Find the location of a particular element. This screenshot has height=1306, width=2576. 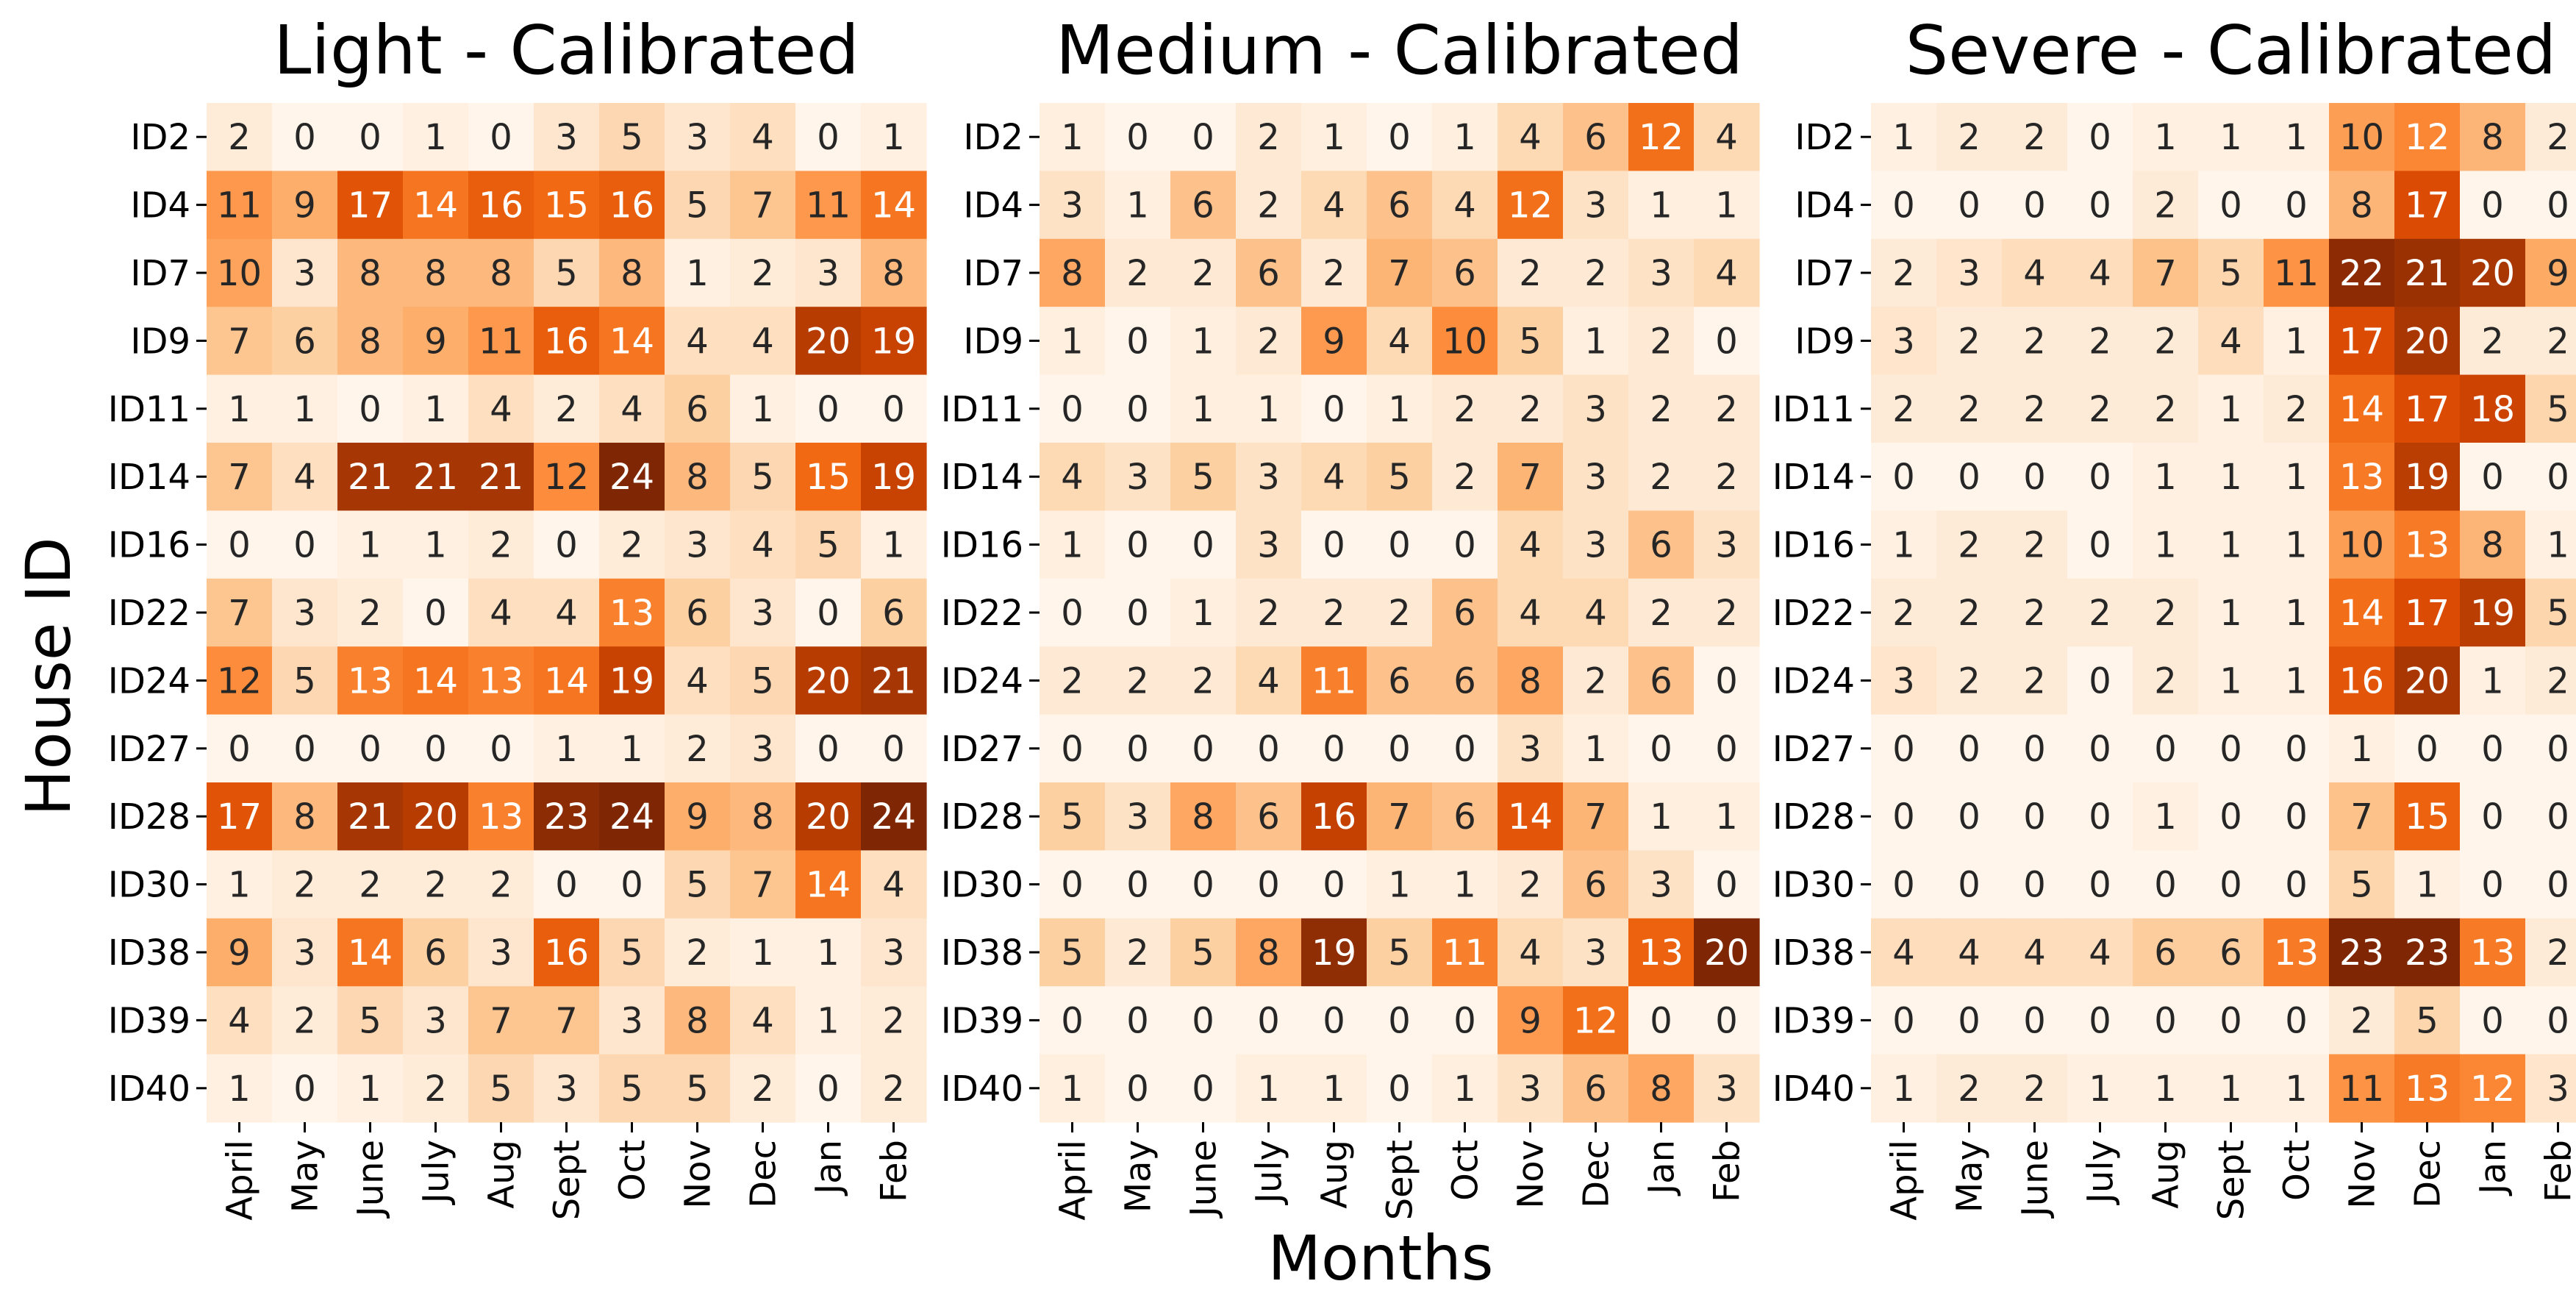

y-tick-label: ID11 is located at coordinates (982, 409).